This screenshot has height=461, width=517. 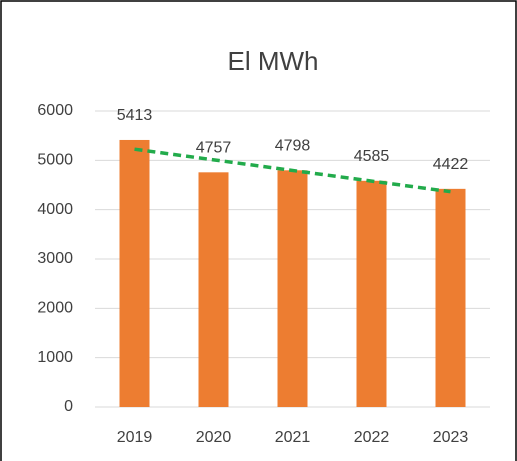 I want to click on chart-title: El MWh, so click(x=273, y=61).